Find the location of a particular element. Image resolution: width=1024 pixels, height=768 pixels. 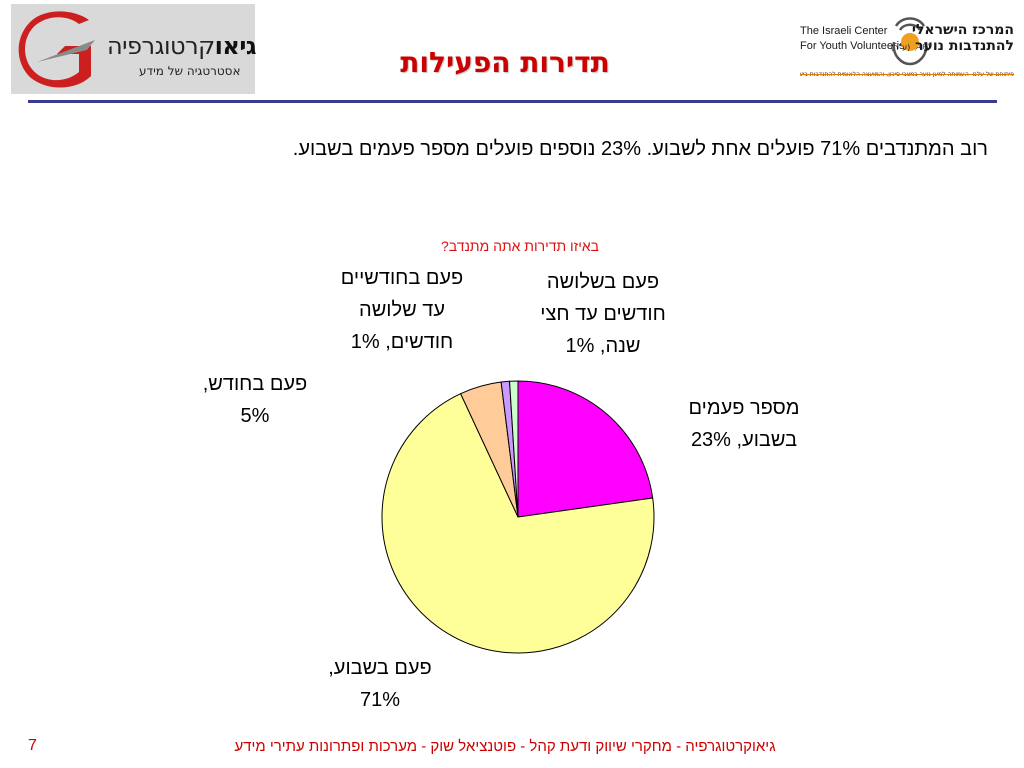

pie-slice-label-line: פעם בחודשיים is located at coordinates (402, 278).